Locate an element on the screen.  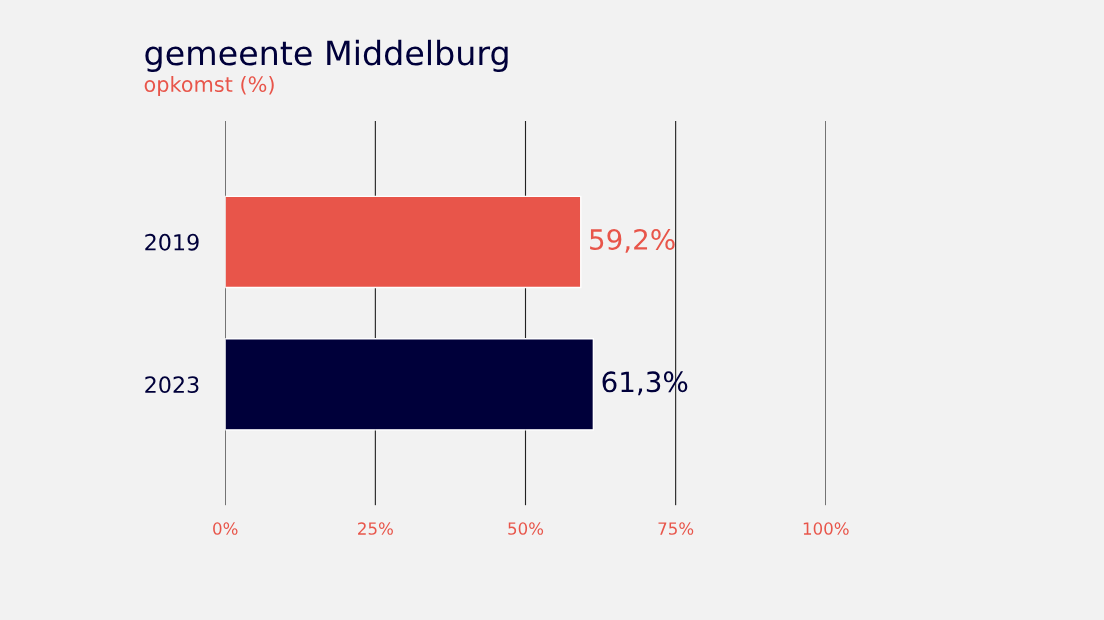
x-tick-label: 0% is located at coordinates (225, 528).